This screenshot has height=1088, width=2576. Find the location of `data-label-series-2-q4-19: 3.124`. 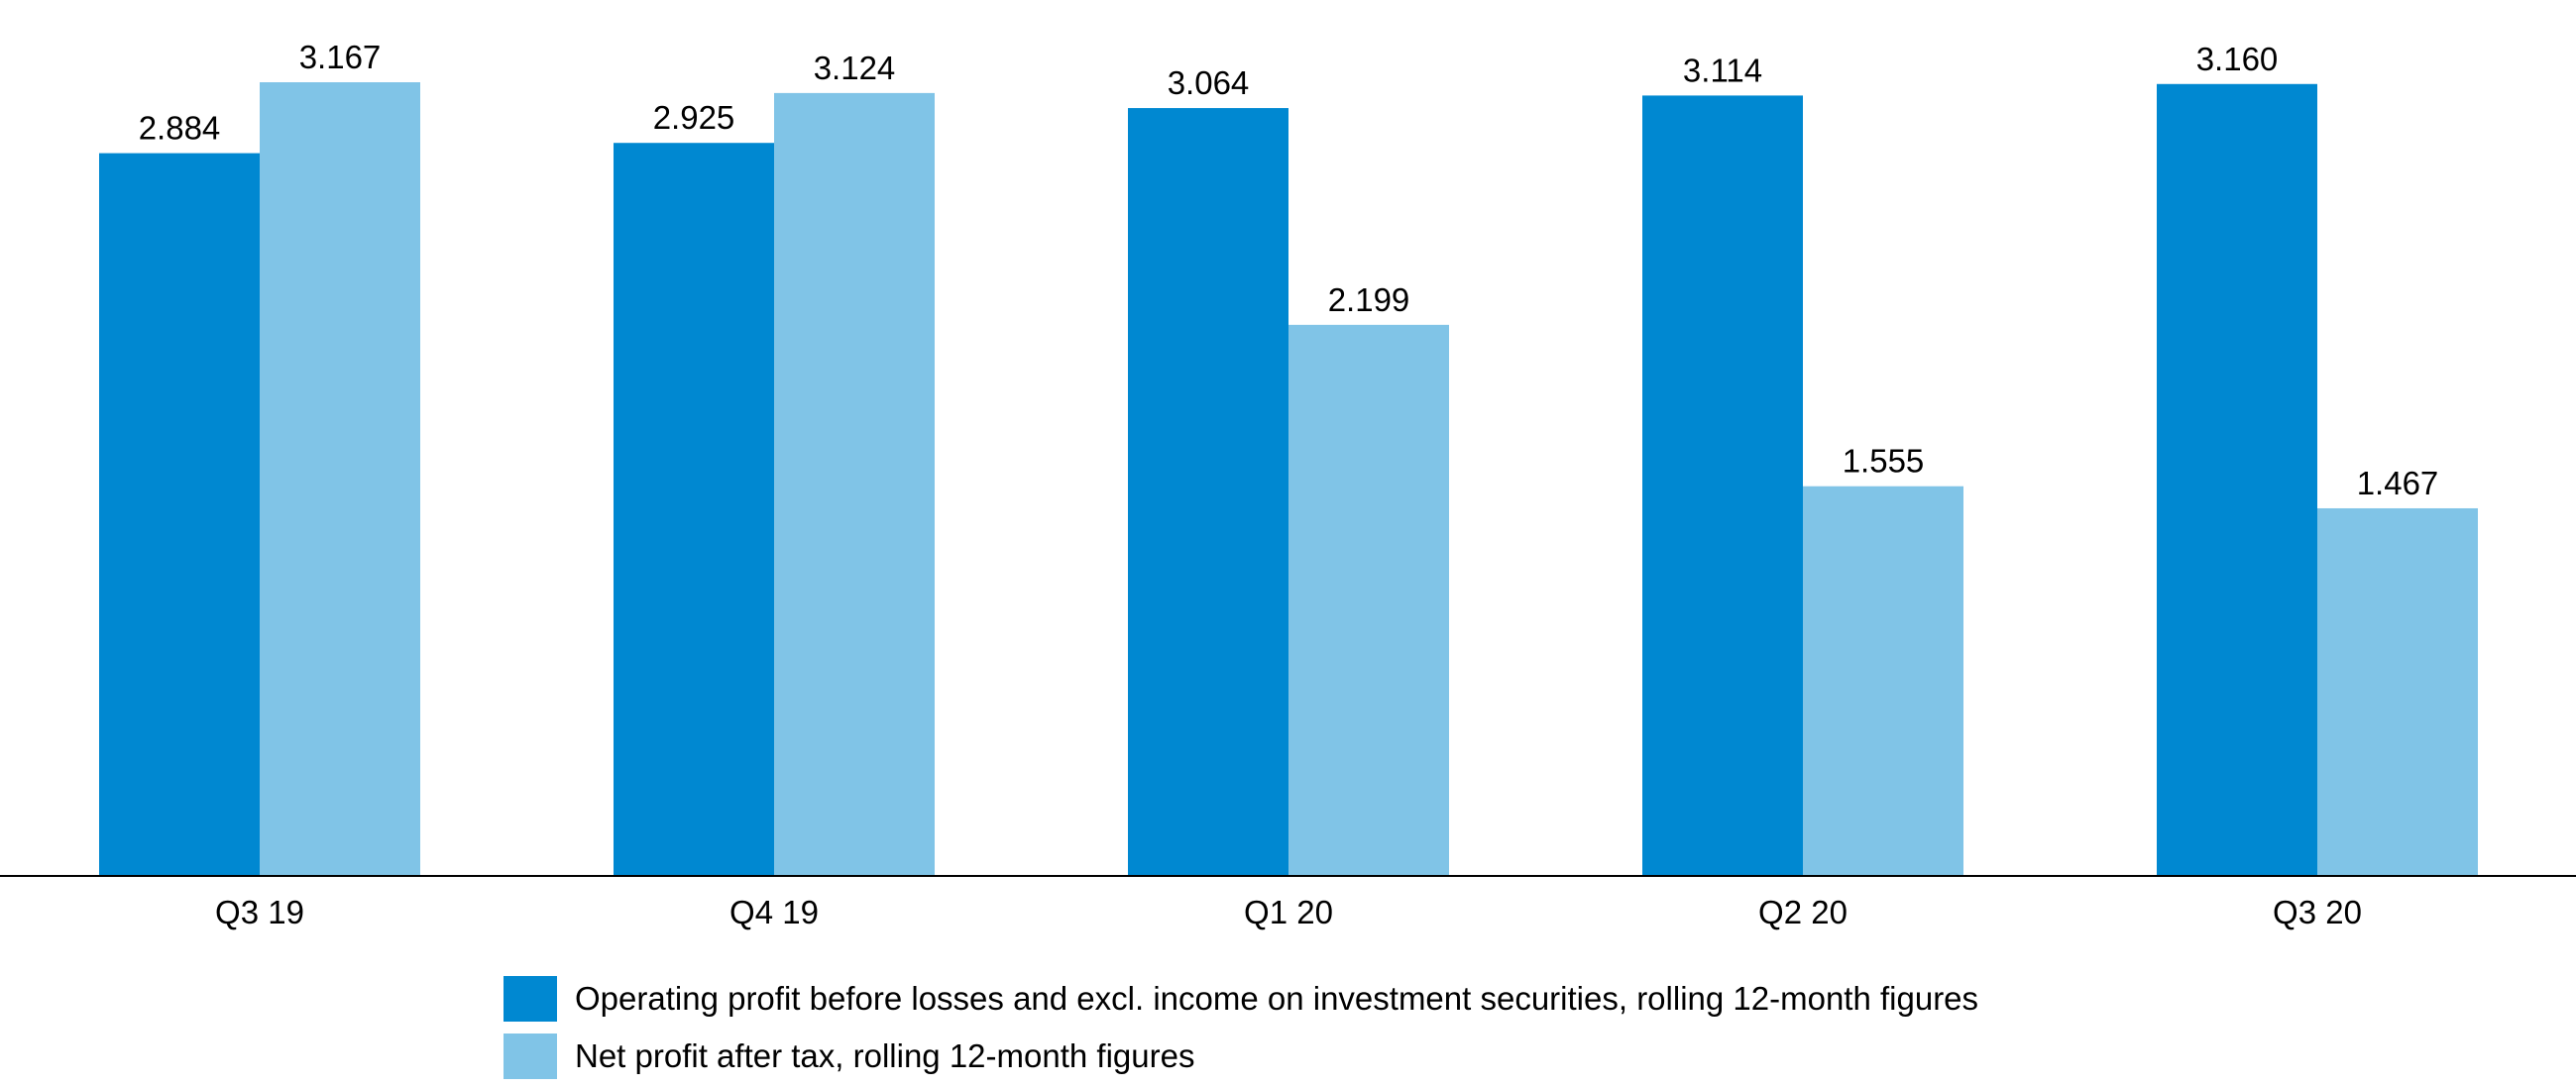

data-label-series-2-q4-19: 3.124 is located at coordinates (855, 68).